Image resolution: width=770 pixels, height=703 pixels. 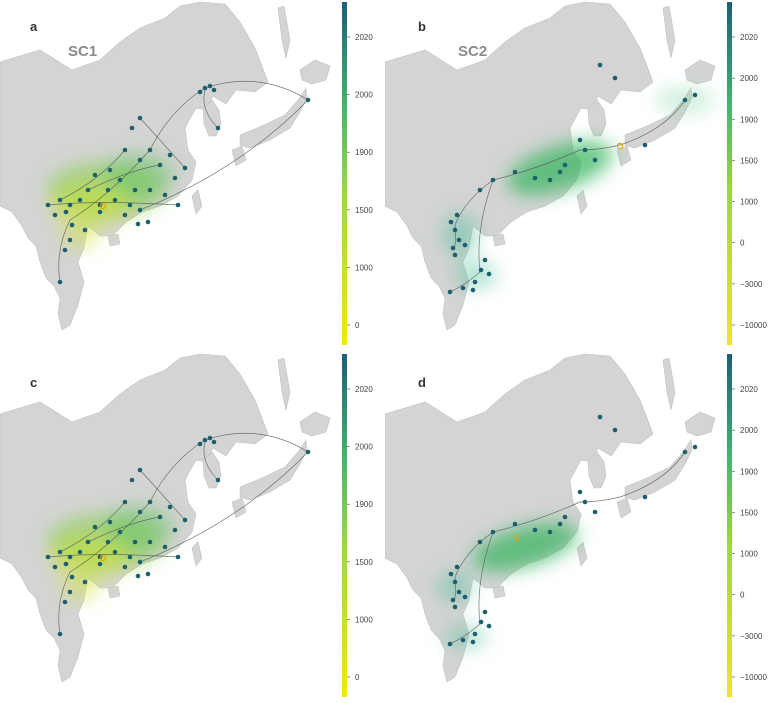 What do you see at coordinates (753, 325) in the screenshot?
I see `colorbar-tick-label: −10000` at bounding box center [753, 325].